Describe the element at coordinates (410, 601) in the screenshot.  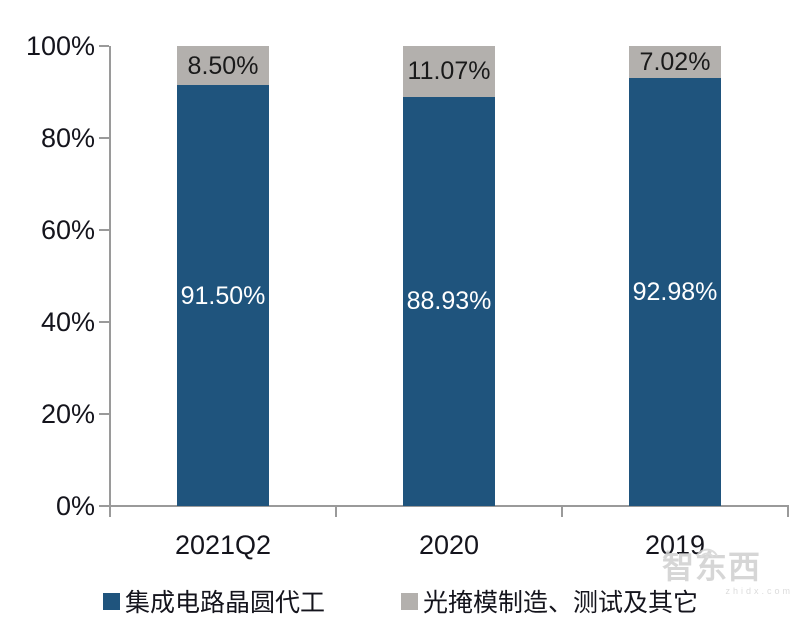
I see `legend-swatch-gray` at that location.